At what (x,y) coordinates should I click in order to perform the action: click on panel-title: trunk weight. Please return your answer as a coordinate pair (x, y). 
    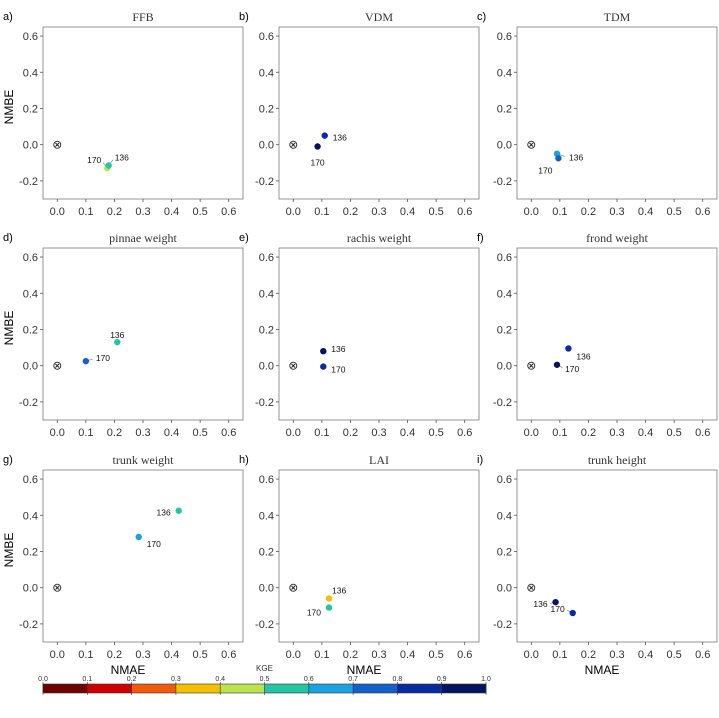
    Looking at the image, I should click on (144, 460).